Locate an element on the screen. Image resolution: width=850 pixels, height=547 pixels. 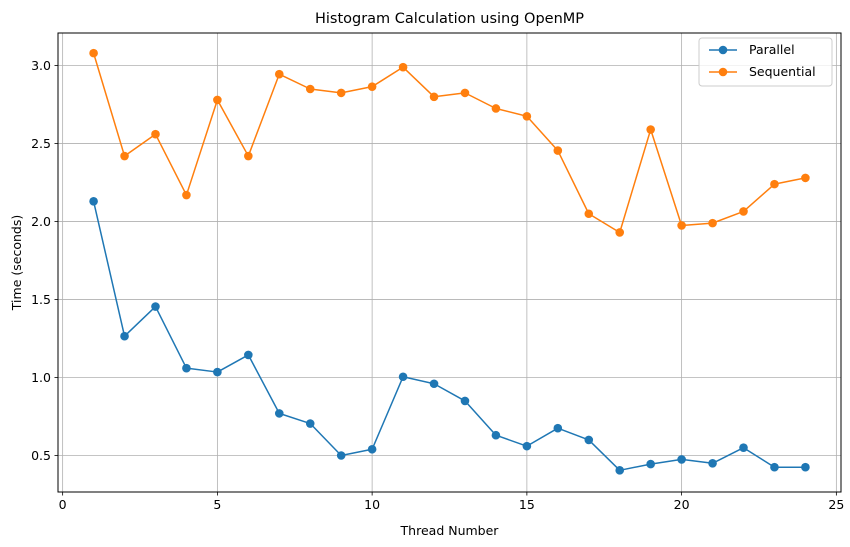
legend-marker-sequential is located at coordinates (723, 72).